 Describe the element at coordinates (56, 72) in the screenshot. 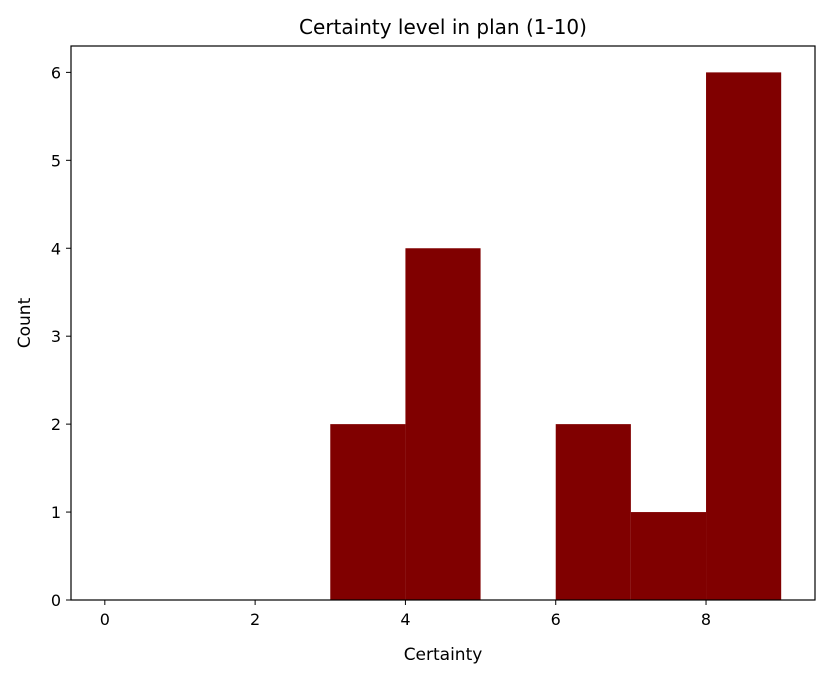

I see `y-tick-label-6: 6` at that location.